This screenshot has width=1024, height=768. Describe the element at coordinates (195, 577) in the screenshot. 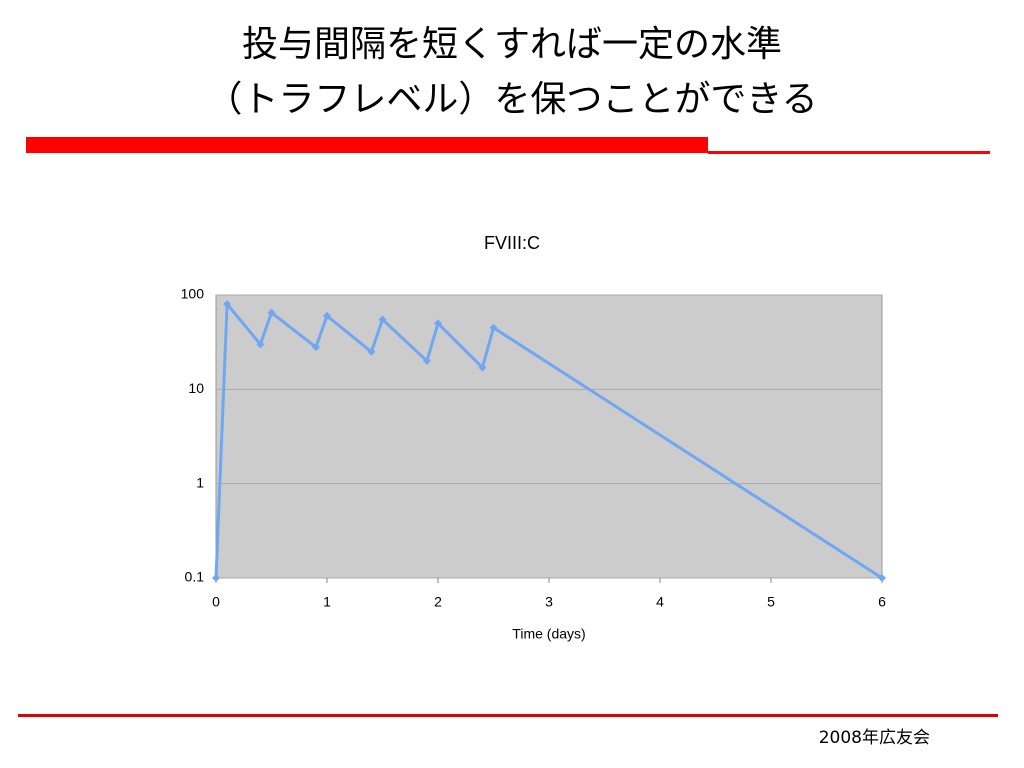

I see `y-tick-label: 0.1` at that location.